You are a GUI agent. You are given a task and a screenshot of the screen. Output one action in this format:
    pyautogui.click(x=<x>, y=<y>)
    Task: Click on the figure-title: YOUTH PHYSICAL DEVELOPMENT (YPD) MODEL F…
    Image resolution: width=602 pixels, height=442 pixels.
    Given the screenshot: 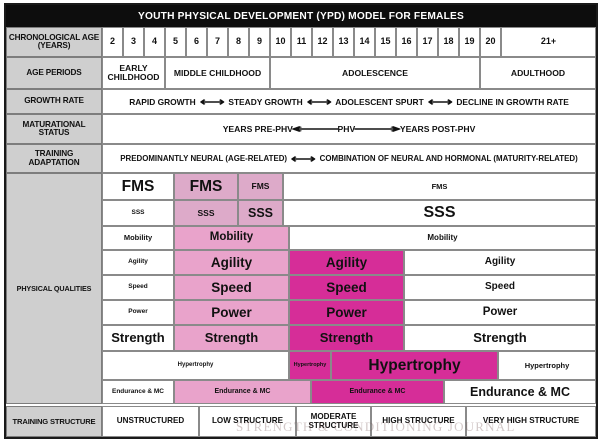 What is the action you would take?
    pyautogui.click(x=301, y=16)
    